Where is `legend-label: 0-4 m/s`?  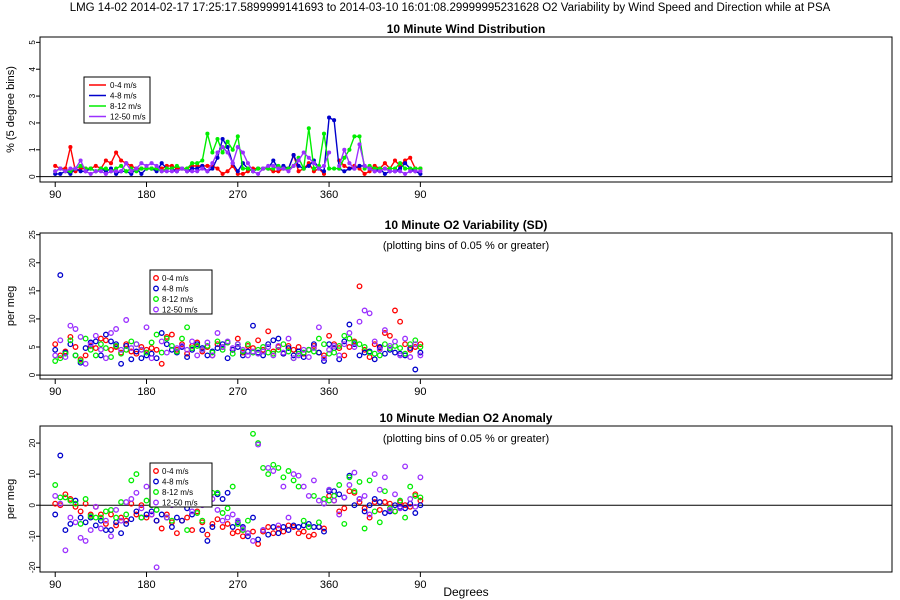
legend-label: 0-4 m/s is located at coordinates (175, 278).